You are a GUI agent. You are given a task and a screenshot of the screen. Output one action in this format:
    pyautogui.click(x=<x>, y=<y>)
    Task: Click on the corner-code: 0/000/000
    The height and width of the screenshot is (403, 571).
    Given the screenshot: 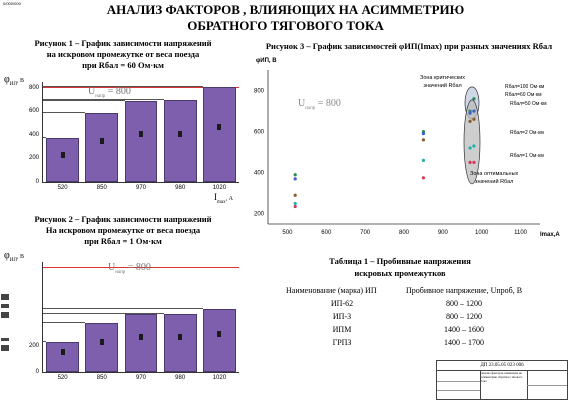 What is the action you would take?
    pyautogui.click(x=12, y=3)
    